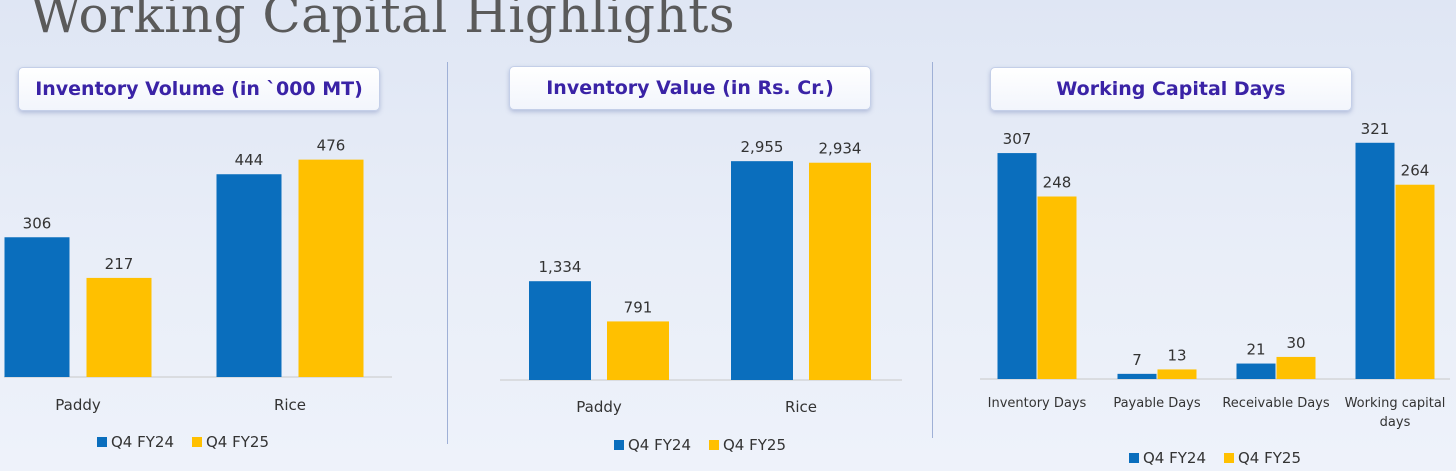  Describe the element at coordinates (762, 147) in the screenshot. I see `data-label: 2,955` at that location.